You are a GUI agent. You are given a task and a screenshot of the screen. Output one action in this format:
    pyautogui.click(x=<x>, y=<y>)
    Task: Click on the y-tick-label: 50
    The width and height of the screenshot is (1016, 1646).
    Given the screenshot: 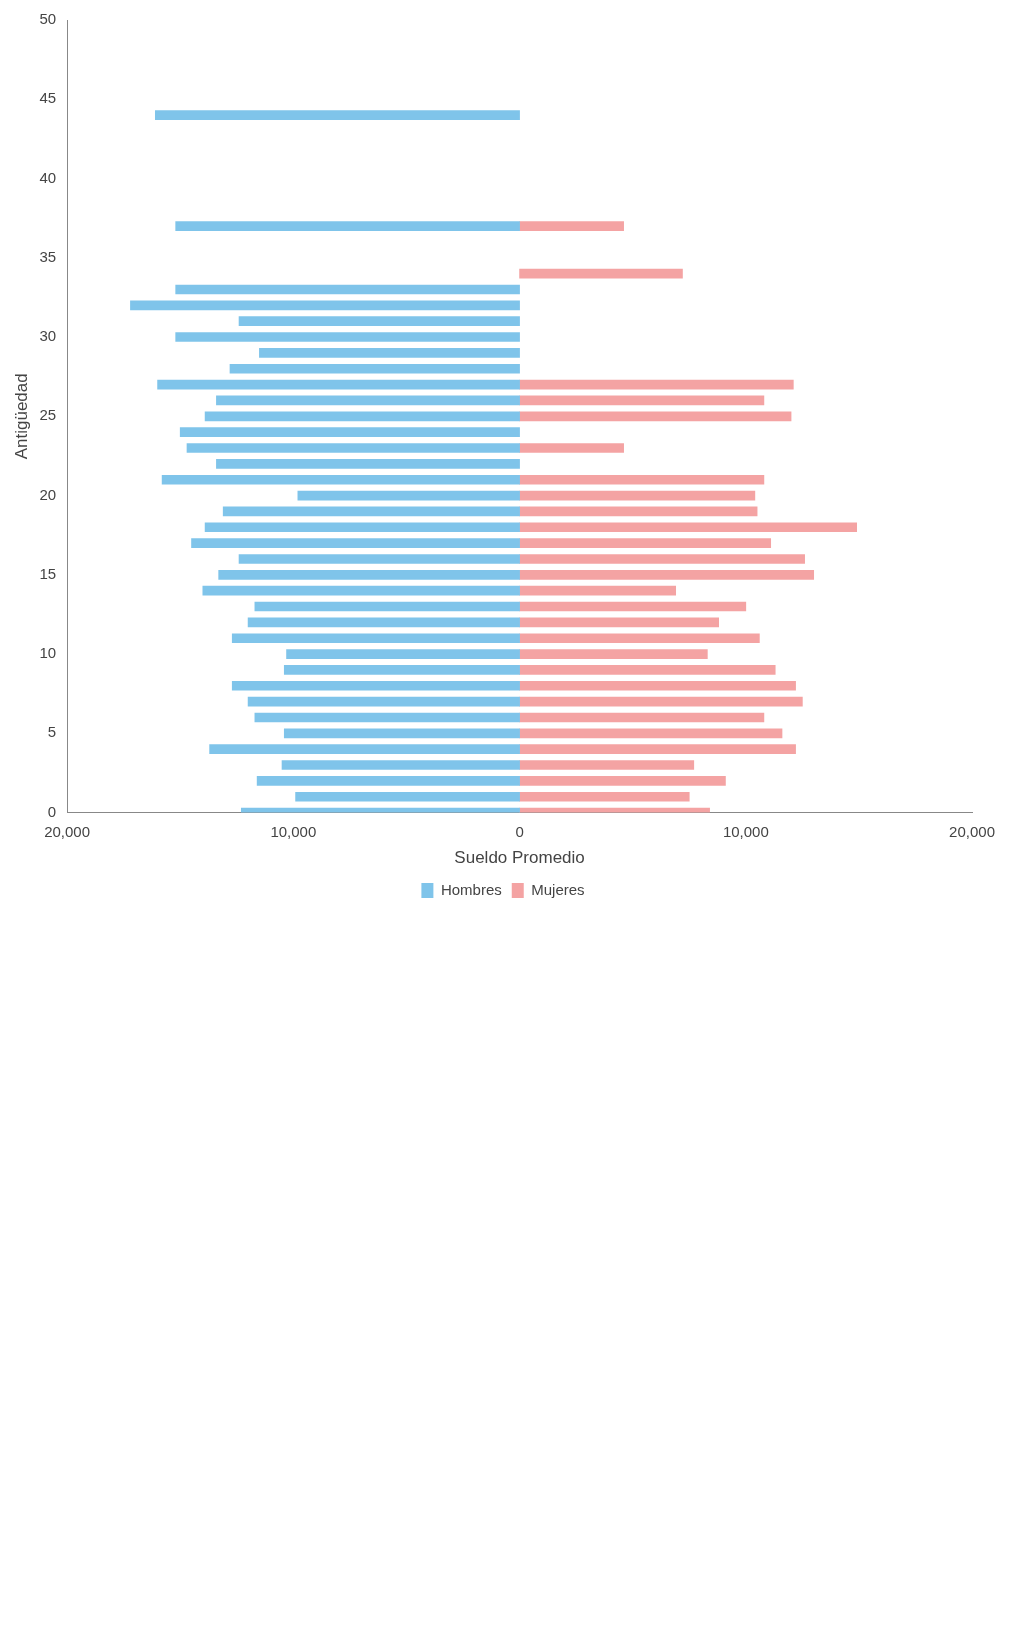 What is the action you would take?
    pyautogui.click(x=48, y=19)
    